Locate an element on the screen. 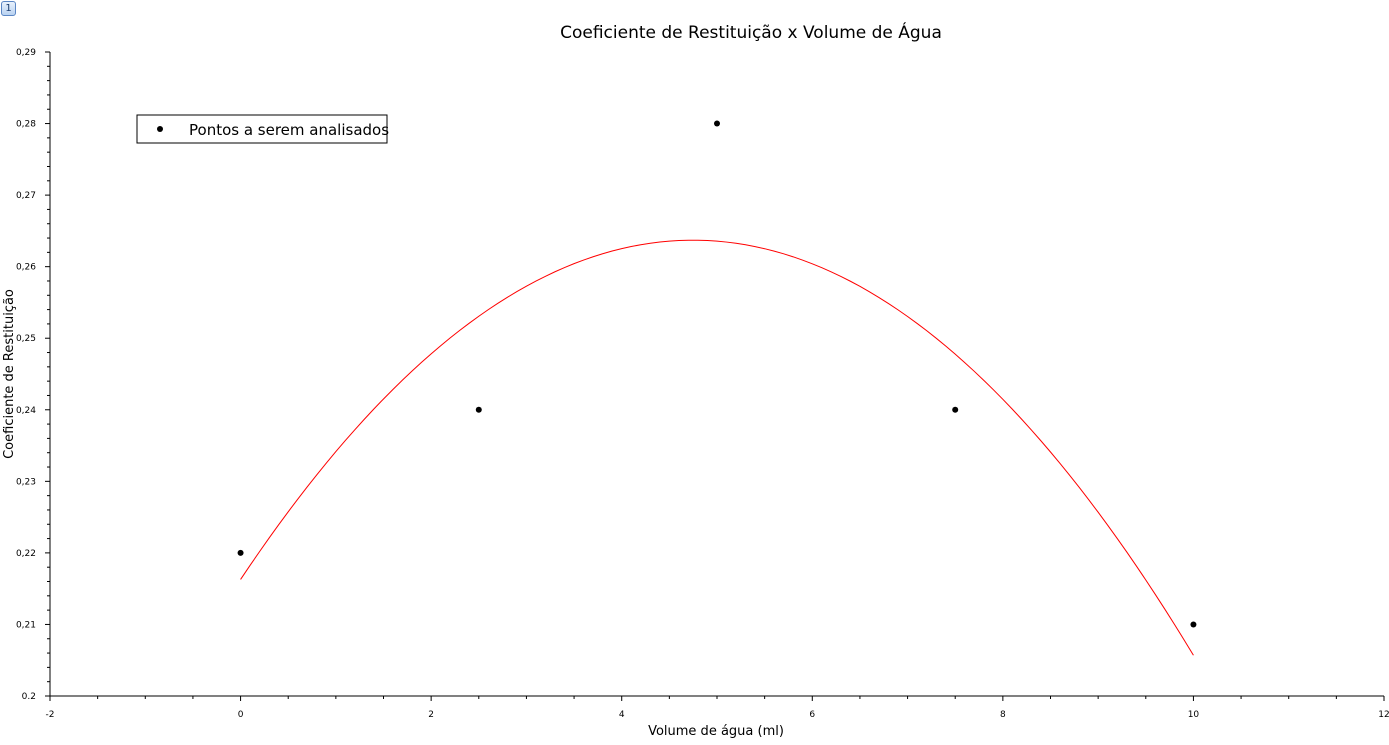 The width and height of the screenshot is (1389, 745). legend-box is located at coordinates (262, 129).